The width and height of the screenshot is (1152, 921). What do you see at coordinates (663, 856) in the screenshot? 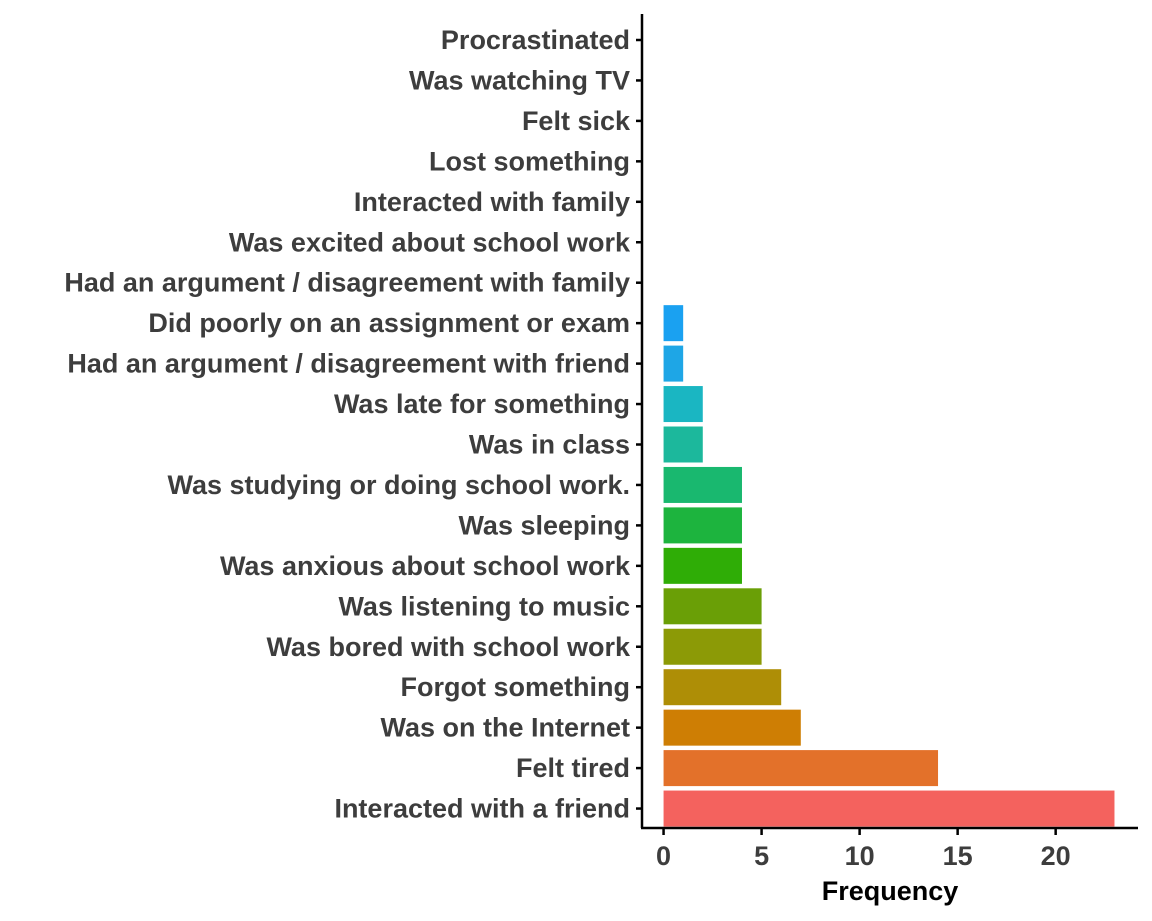
I see `x-tick-label: 0` at bounding box center [663, 856].